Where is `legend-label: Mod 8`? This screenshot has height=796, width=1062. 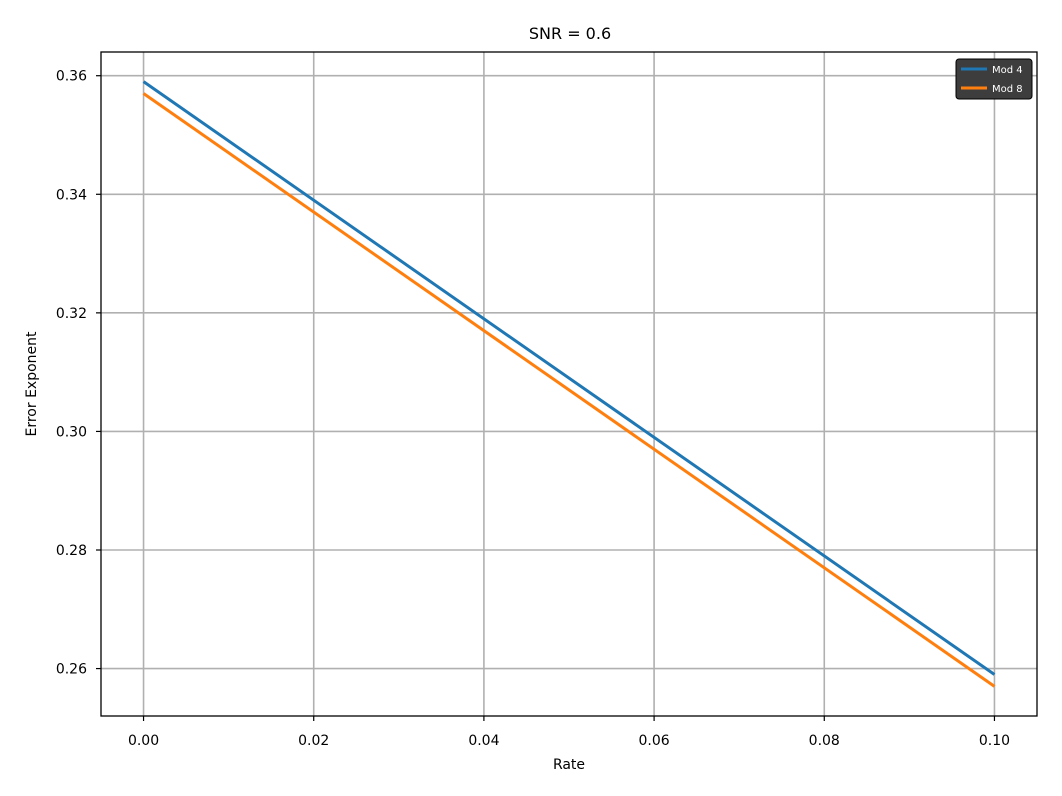 legend-label: Mod 8 is located at coordinates (1007, 89).